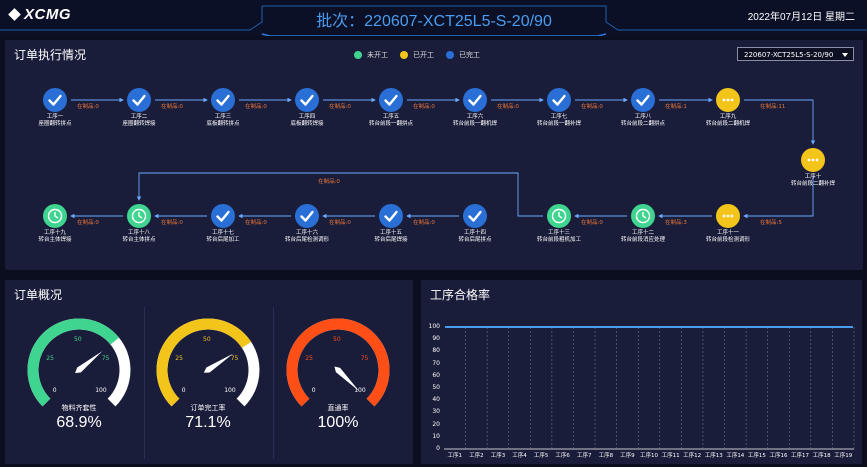 The height and width of the screenshot is (467, 867). Describe the element at coordinates (307, 124) in the screenshot. I see `step-desc: 底板翻转焊接` at that location.